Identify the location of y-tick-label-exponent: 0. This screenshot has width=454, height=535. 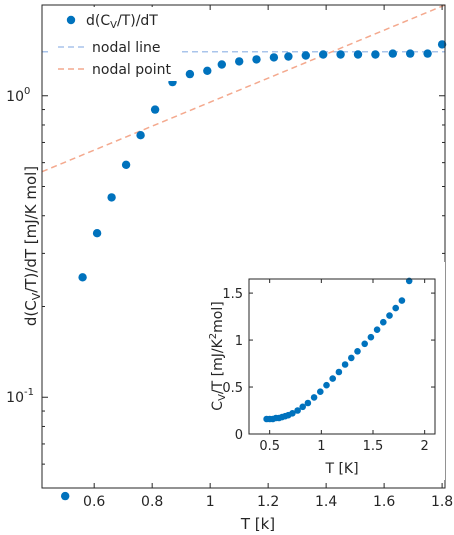
(27, 91).